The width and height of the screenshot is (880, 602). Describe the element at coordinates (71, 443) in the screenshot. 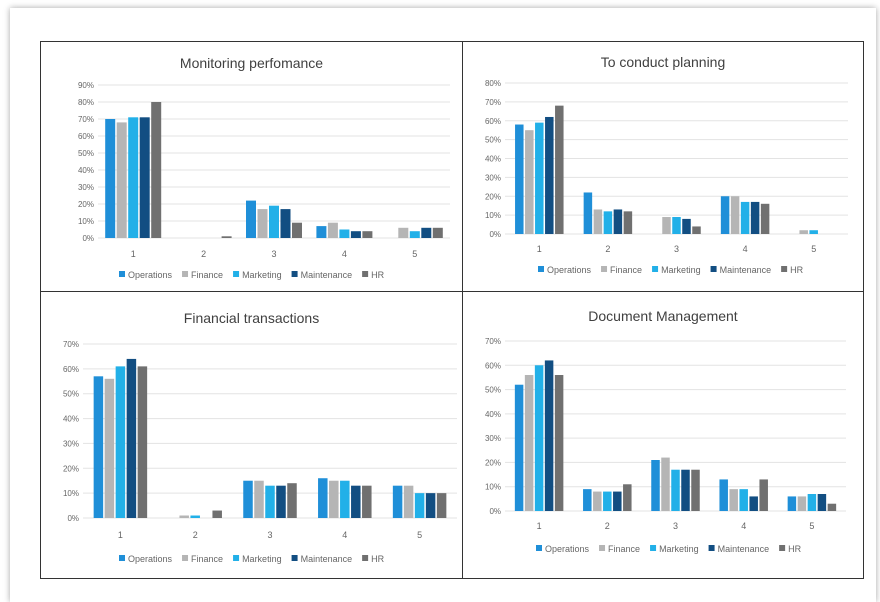

I see `y-tick-label: 30%` at that location.